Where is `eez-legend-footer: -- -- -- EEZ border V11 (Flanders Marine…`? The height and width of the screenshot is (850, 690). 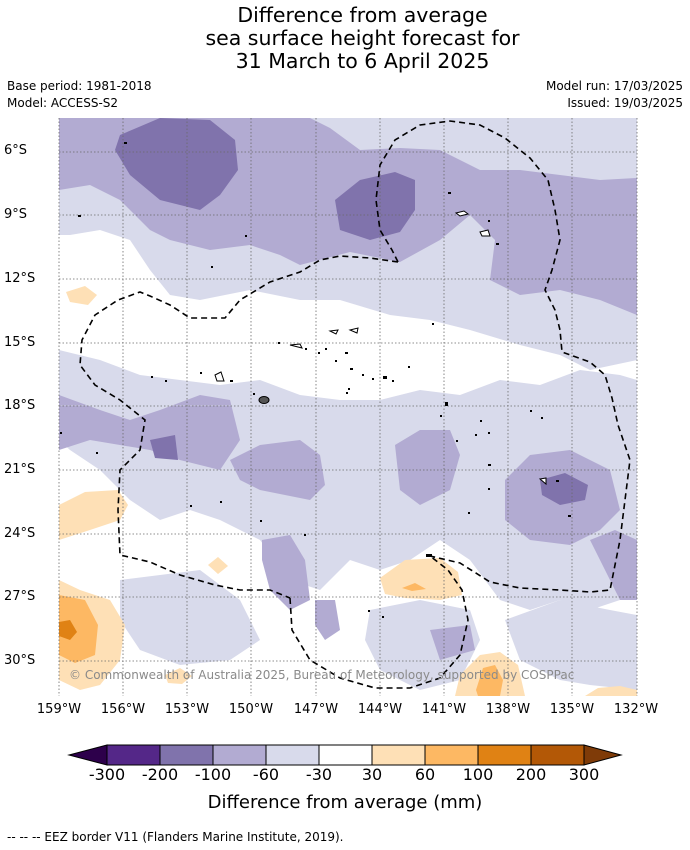 eez-legend-footer: -- -- -- EEZ border V11 (Flanders Marine… is located at coordinates (175, 837).